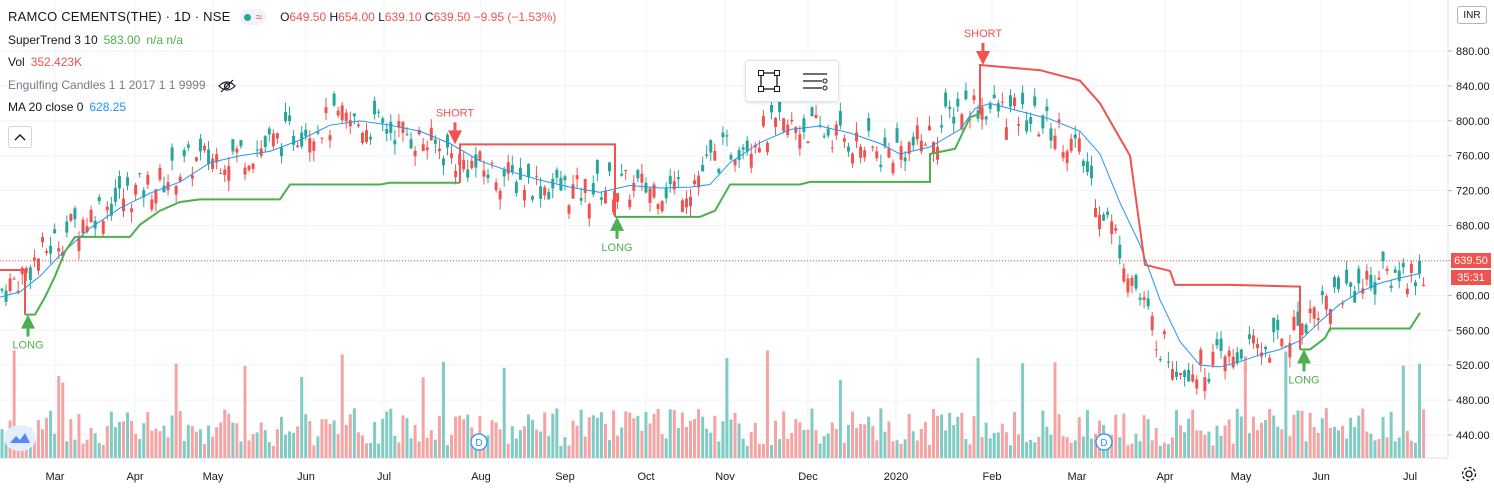  Describe the element at coordinates (1469, 474) in the screenshot. I see `gear-icon` at that location.